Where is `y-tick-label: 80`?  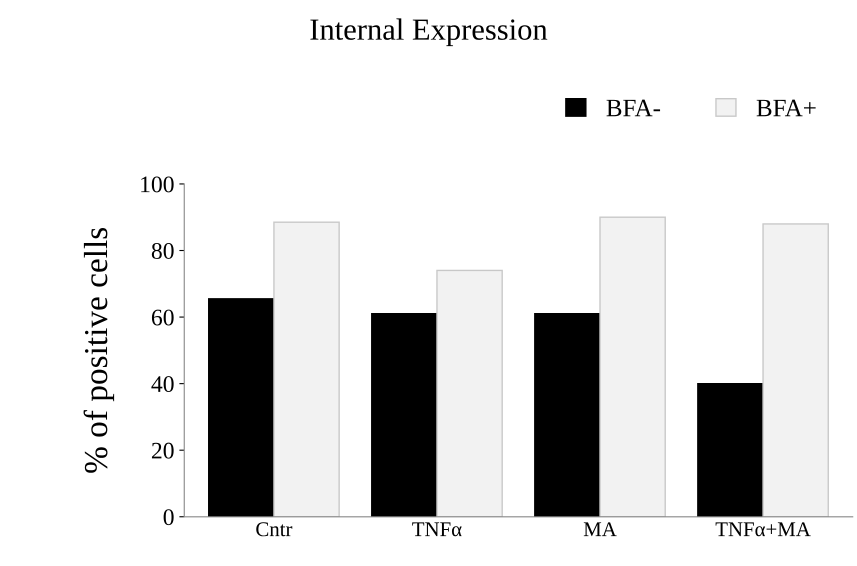 y-tick-label: 80 is located at coordinates (163, 251).